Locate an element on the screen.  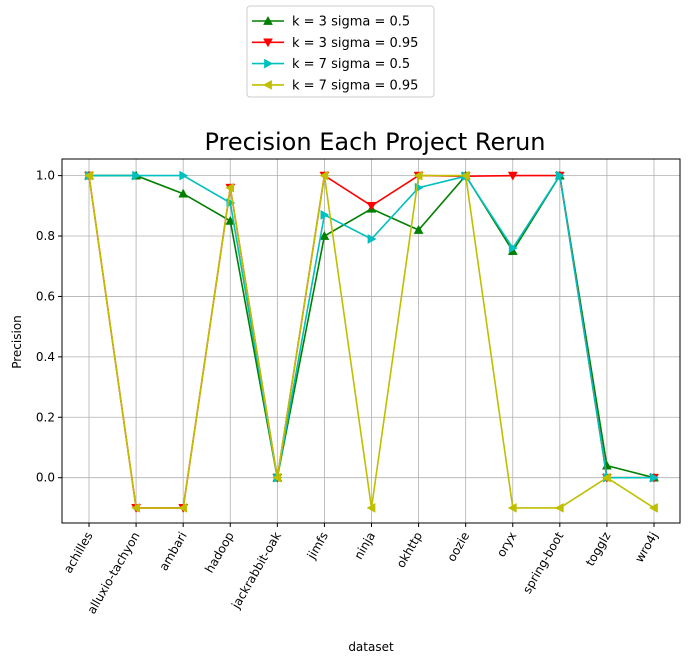
y-tick-label: 0.4 is located at coordinates (45, 357).